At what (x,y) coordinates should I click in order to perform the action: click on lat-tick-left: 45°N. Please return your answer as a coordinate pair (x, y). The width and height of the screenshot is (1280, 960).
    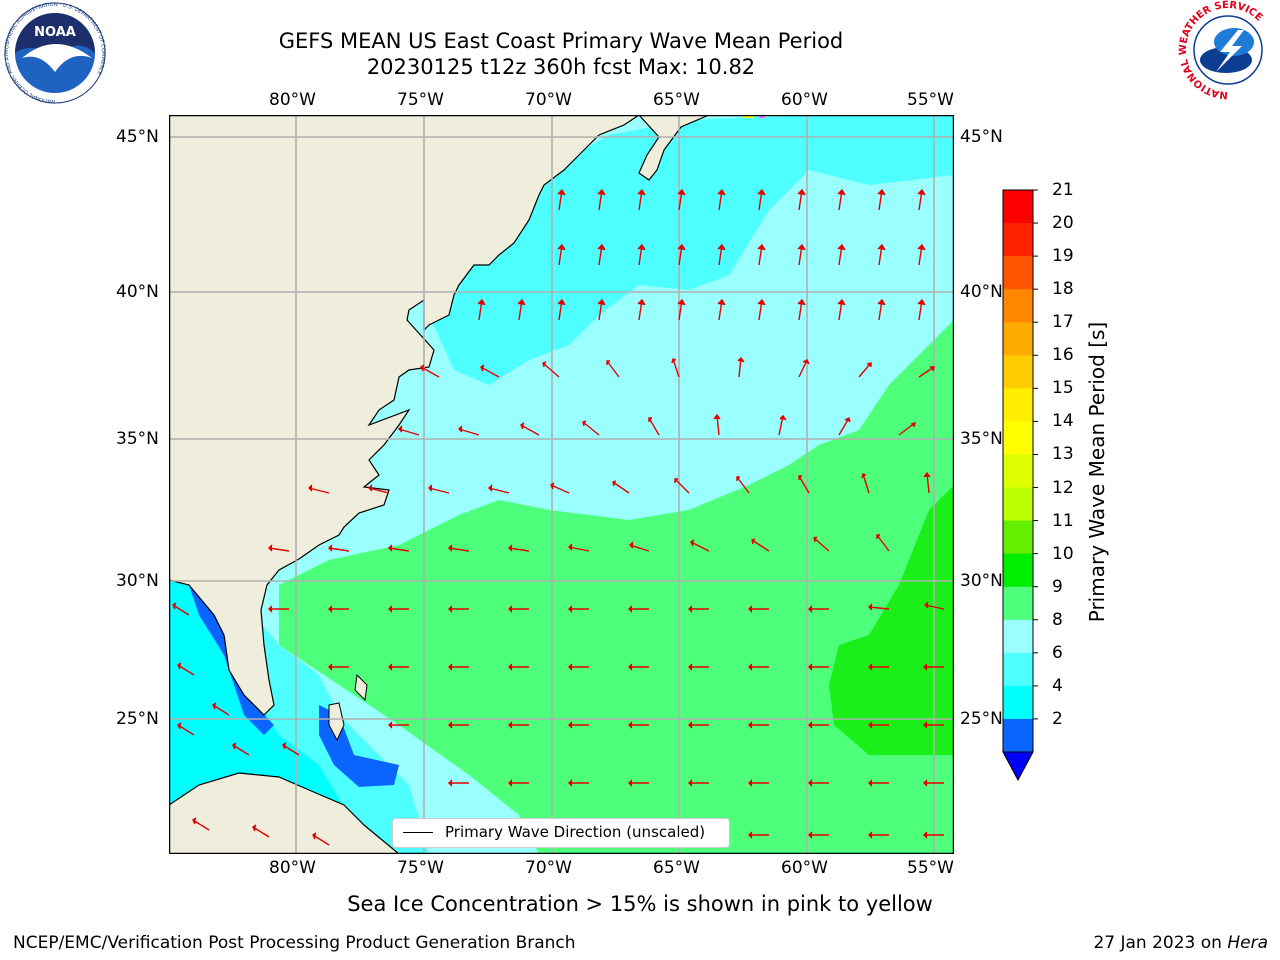
    Looking at the image, I should click on (137, 137).